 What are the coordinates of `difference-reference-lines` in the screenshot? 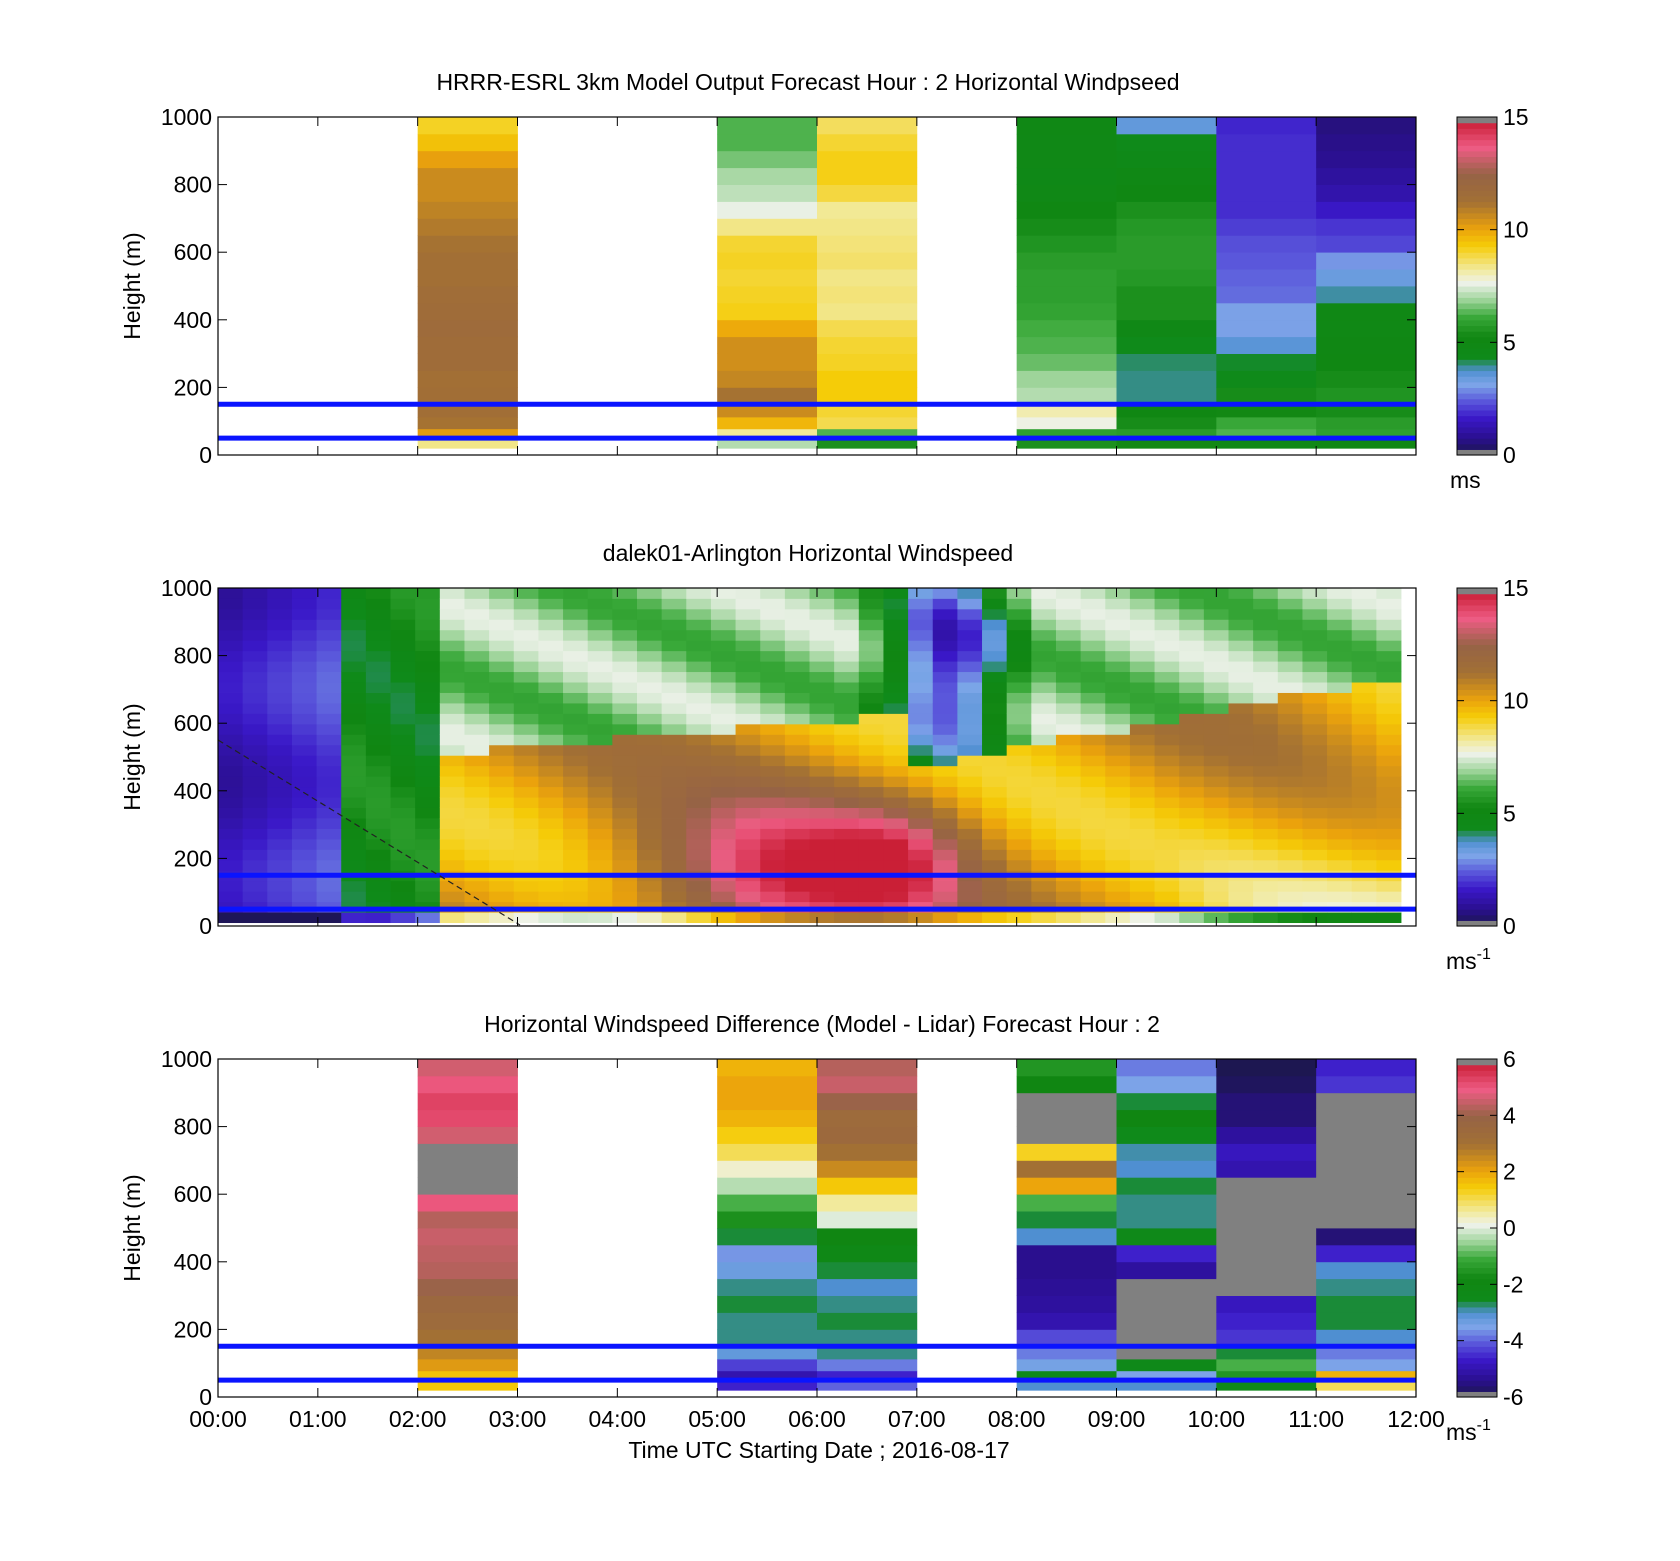 It's located at (817, 1363).